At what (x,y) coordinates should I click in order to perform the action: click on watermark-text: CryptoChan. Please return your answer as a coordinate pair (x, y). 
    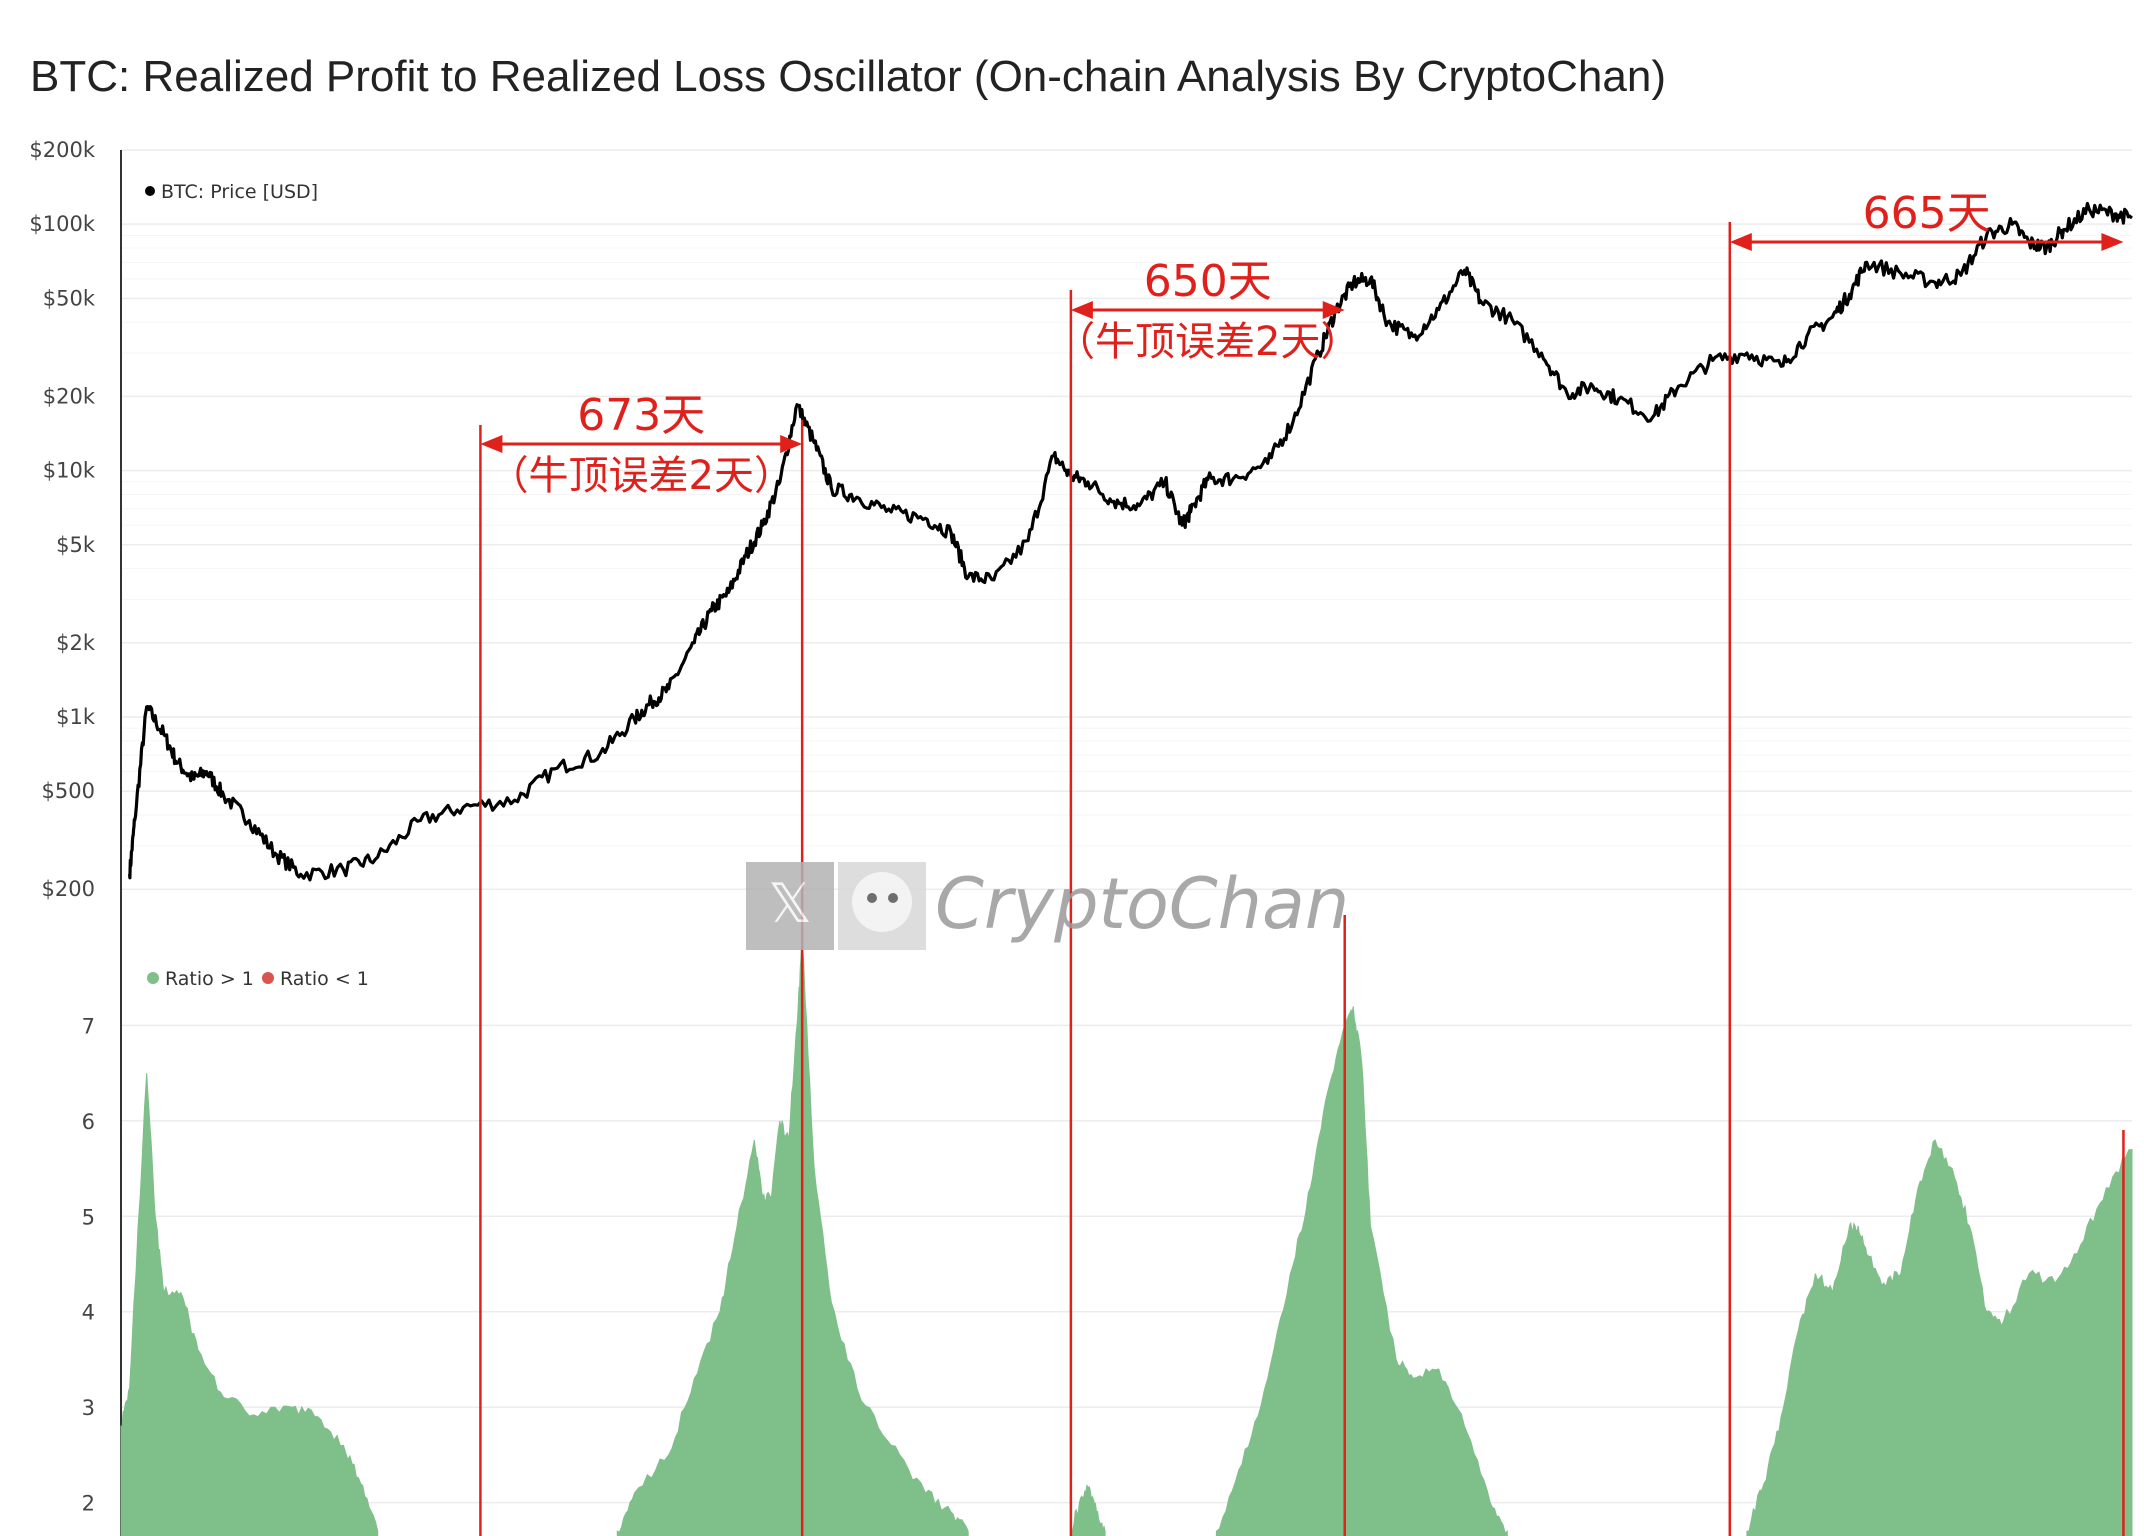
    Looking at the image, I should click on (1142, 904).